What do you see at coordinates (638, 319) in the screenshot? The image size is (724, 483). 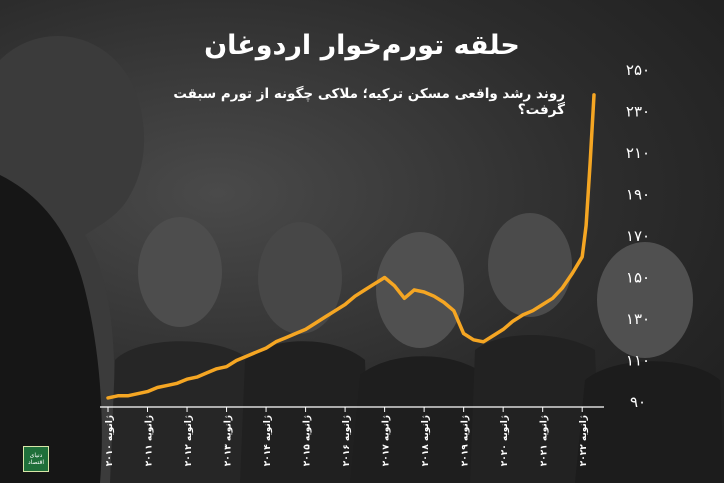 I see `y-tick-label: ۱۳۰` at bounding box center [638, 319].